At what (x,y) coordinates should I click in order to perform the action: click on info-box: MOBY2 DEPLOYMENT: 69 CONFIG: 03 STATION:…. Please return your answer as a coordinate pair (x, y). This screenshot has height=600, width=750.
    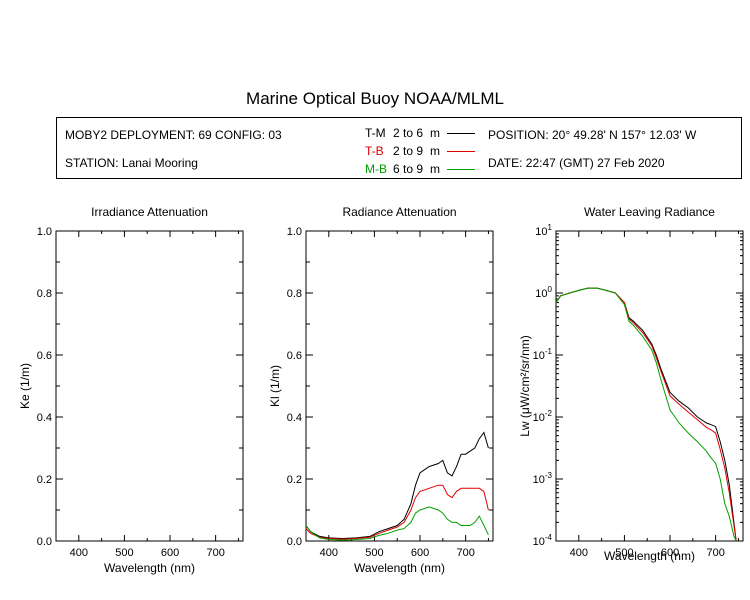
    Looking at the image, I should click on (399, 148).